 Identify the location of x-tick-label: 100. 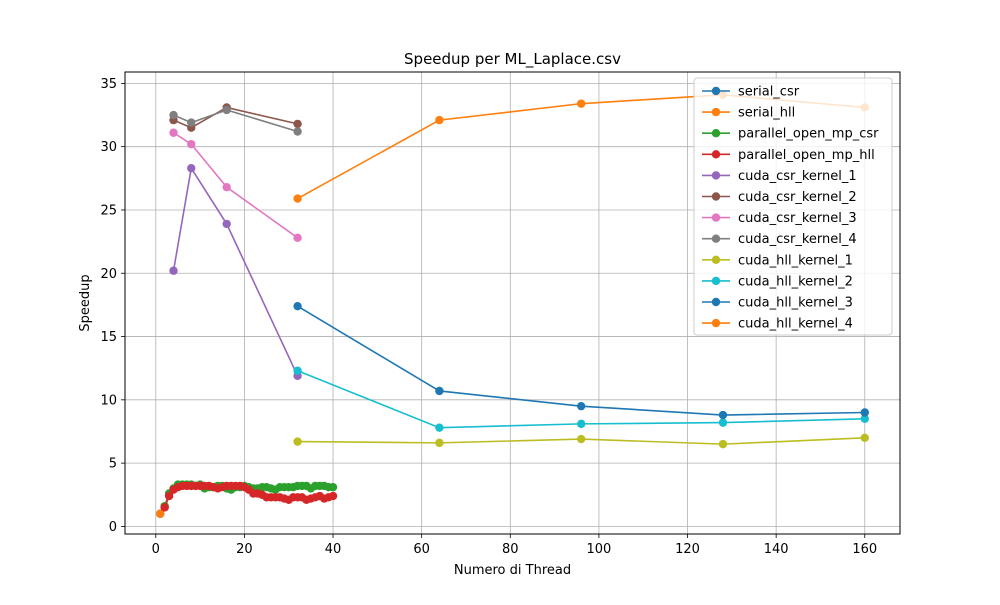
(598, 549).